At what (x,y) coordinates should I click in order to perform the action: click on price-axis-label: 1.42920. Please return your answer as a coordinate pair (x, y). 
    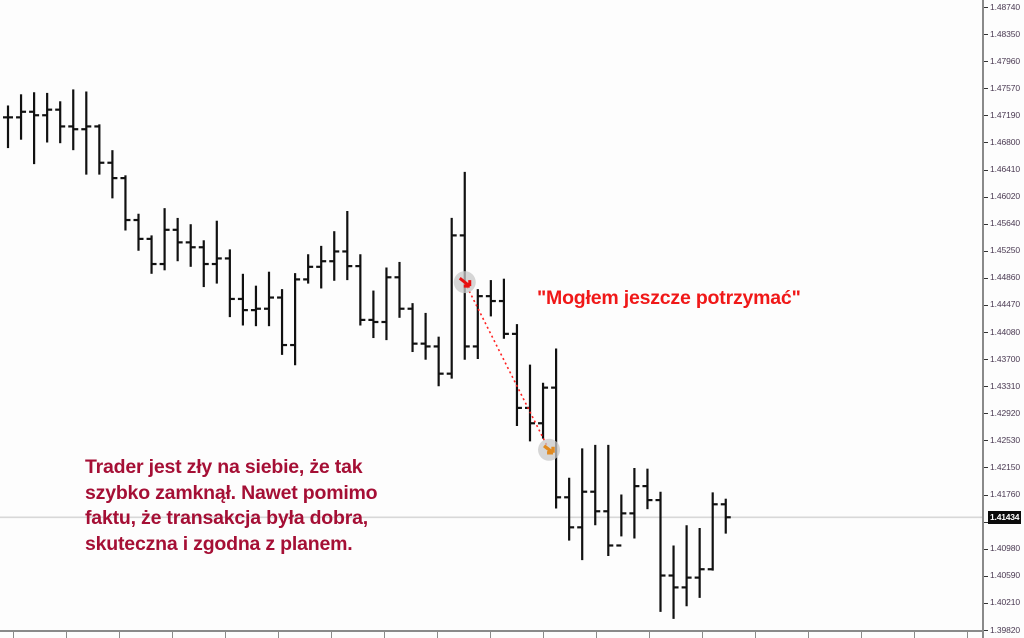
    Looking at the image, I should click on (1005, 412).